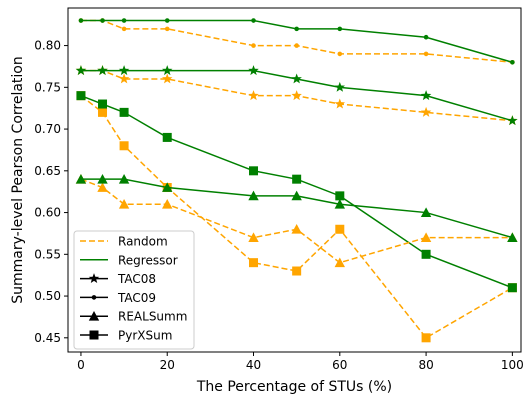 Image resolution: width=531 pixels, height=396 pixels. I want to click on y-tick-label: 0.65, so click(47, 171).